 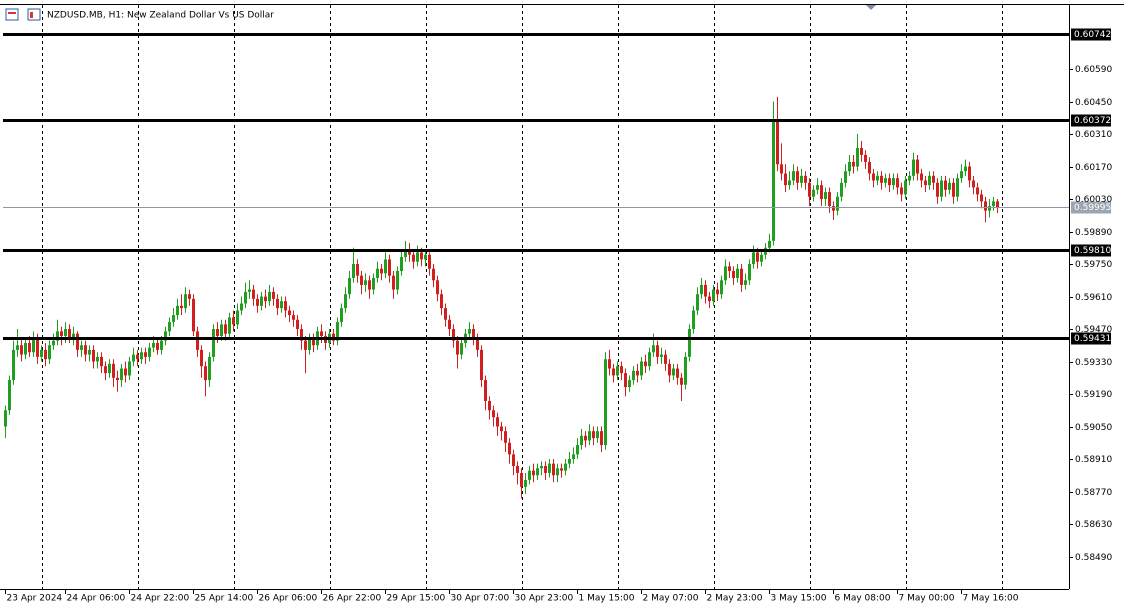 What do you see at coordinates (12, 14) in the screenshot?
I see `icon-menu` at bounding box center [12, 14].